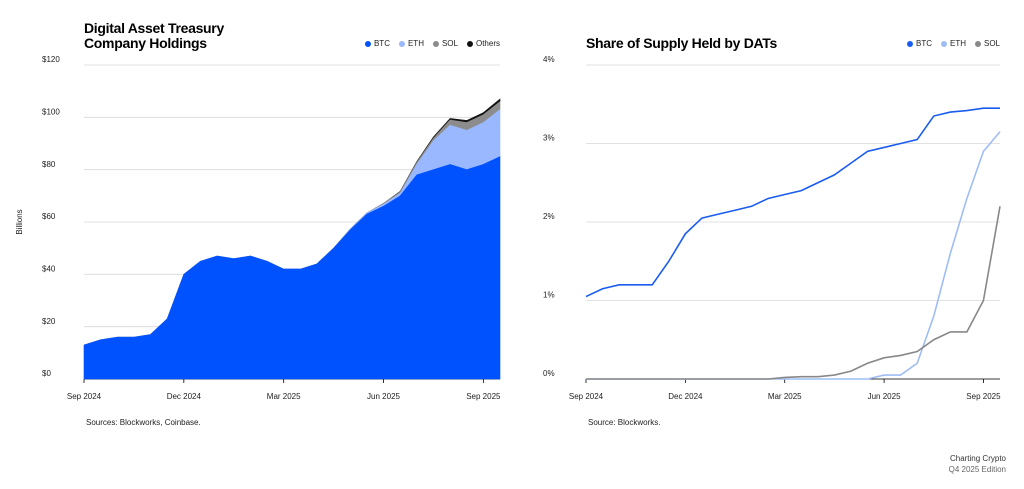 Image resolution: width=1024 pixels, height=489 pixels. I want to click on y-tick-label: 0%, so click(549, 373).